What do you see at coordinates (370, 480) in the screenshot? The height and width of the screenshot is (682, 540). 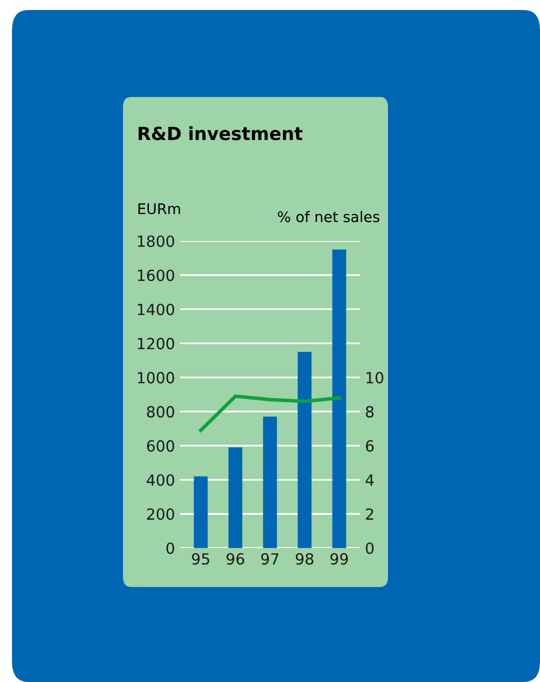 I see `y2-tick-label: 4` at bounding box center [370, 480].